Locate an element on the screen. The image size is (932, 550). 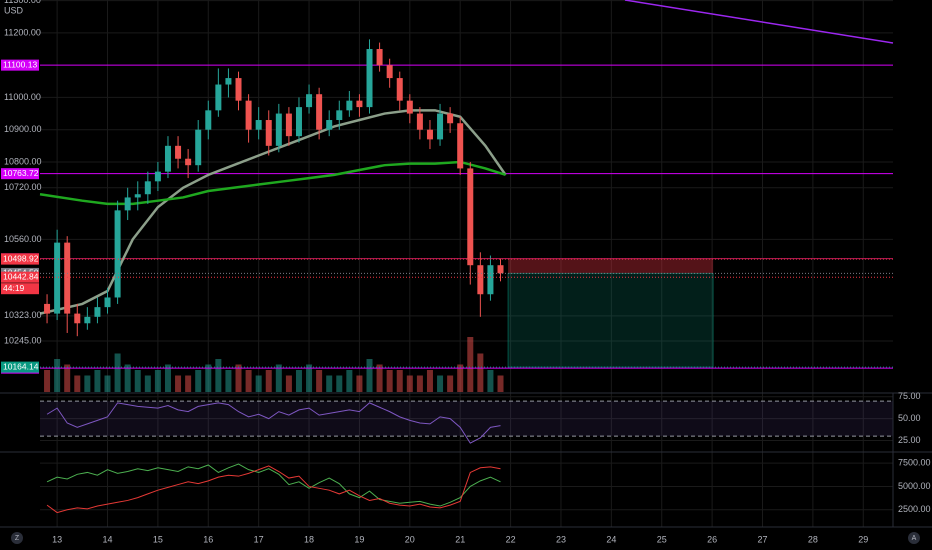
auto-scale-button is located at coordinates (914, 538).